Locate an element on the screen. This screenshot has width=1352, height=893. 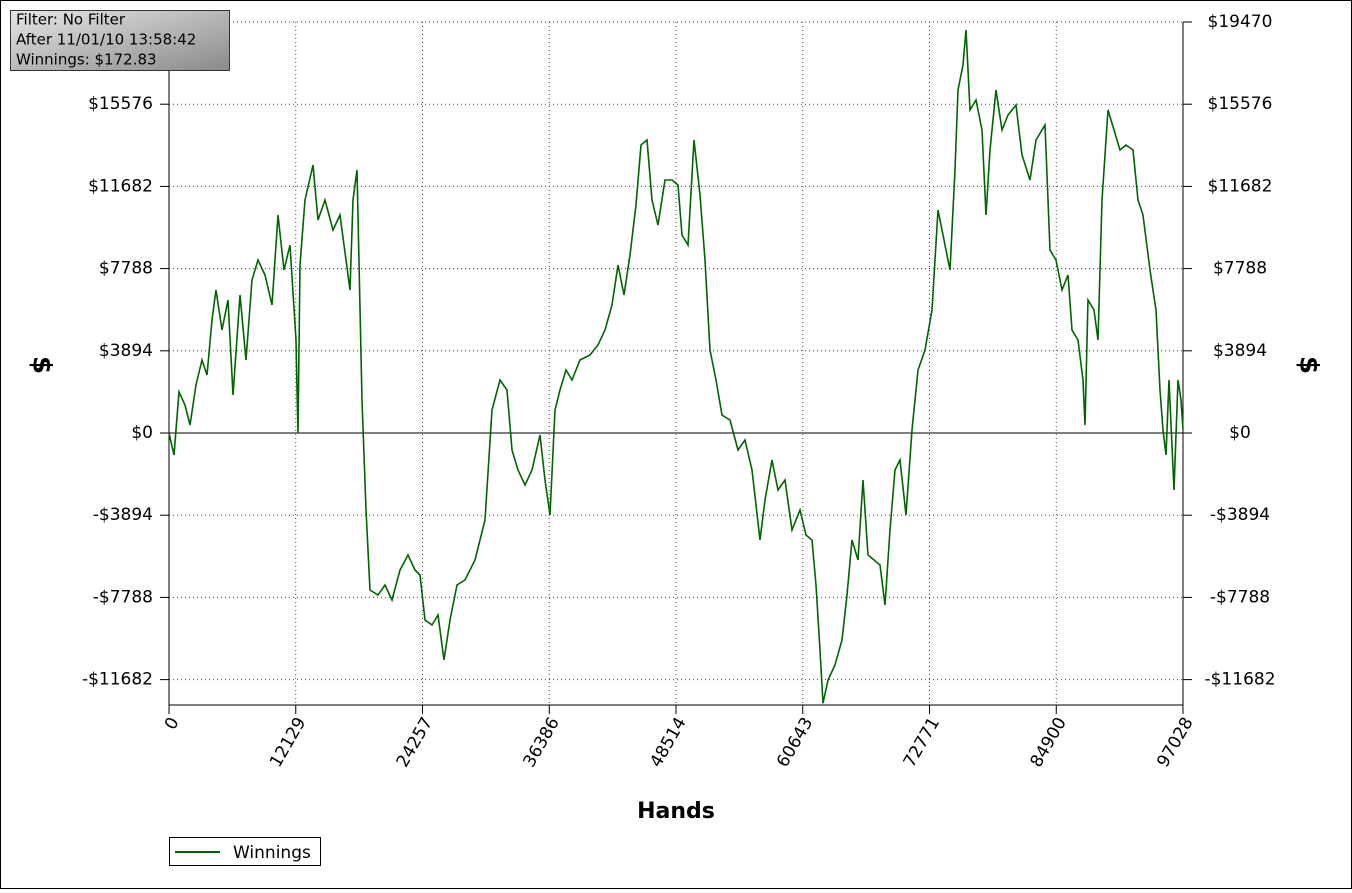
y2-tick-label: $19470 is located at coordinates (1240, 22).